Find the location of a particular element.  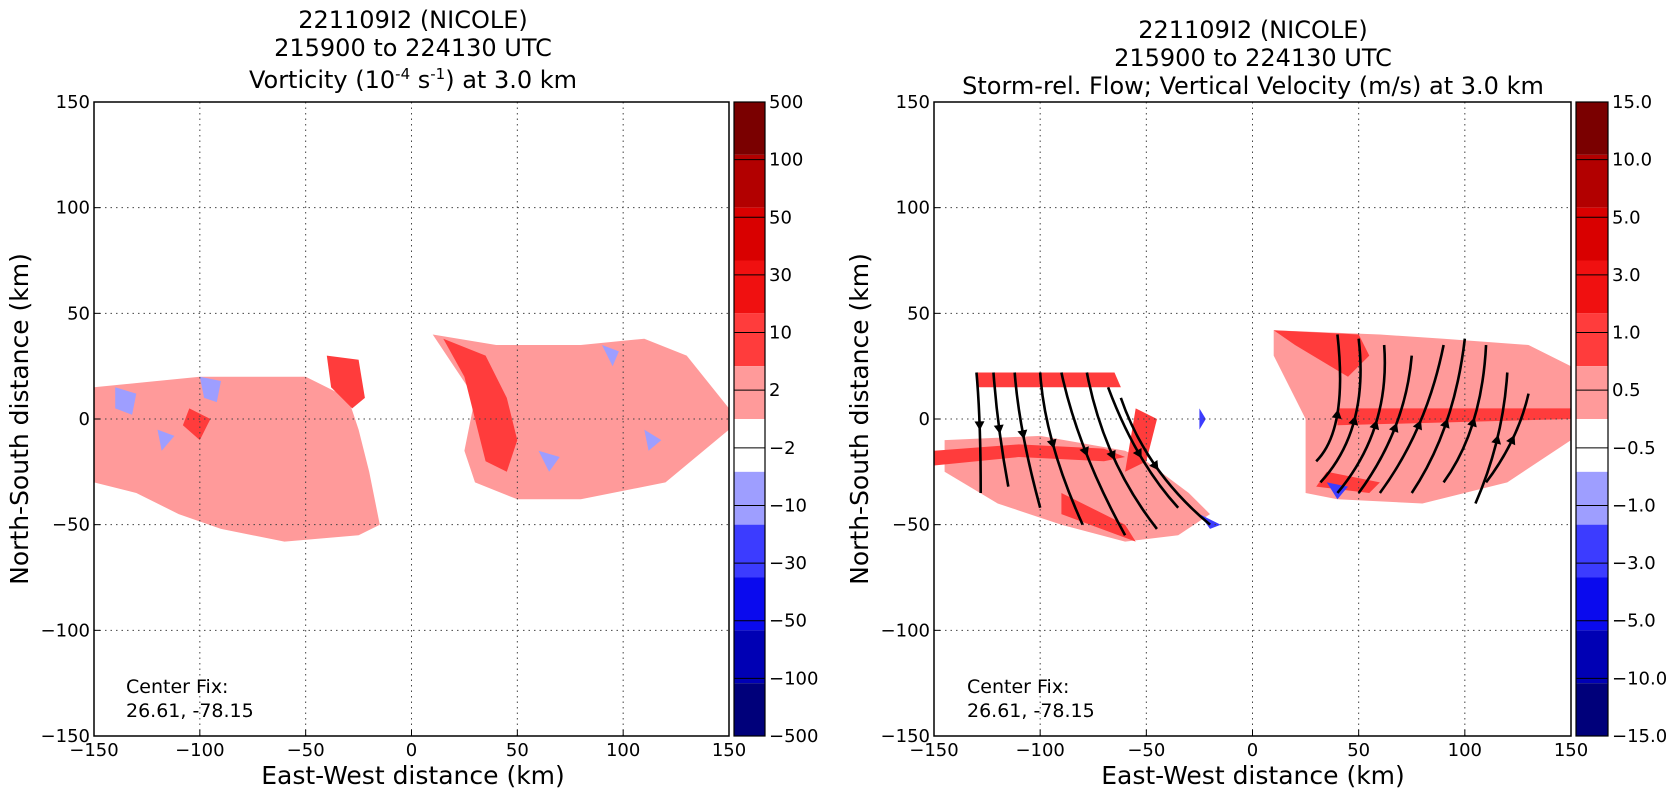

x-tick-label: 100 is located at coordinates (623, 750).